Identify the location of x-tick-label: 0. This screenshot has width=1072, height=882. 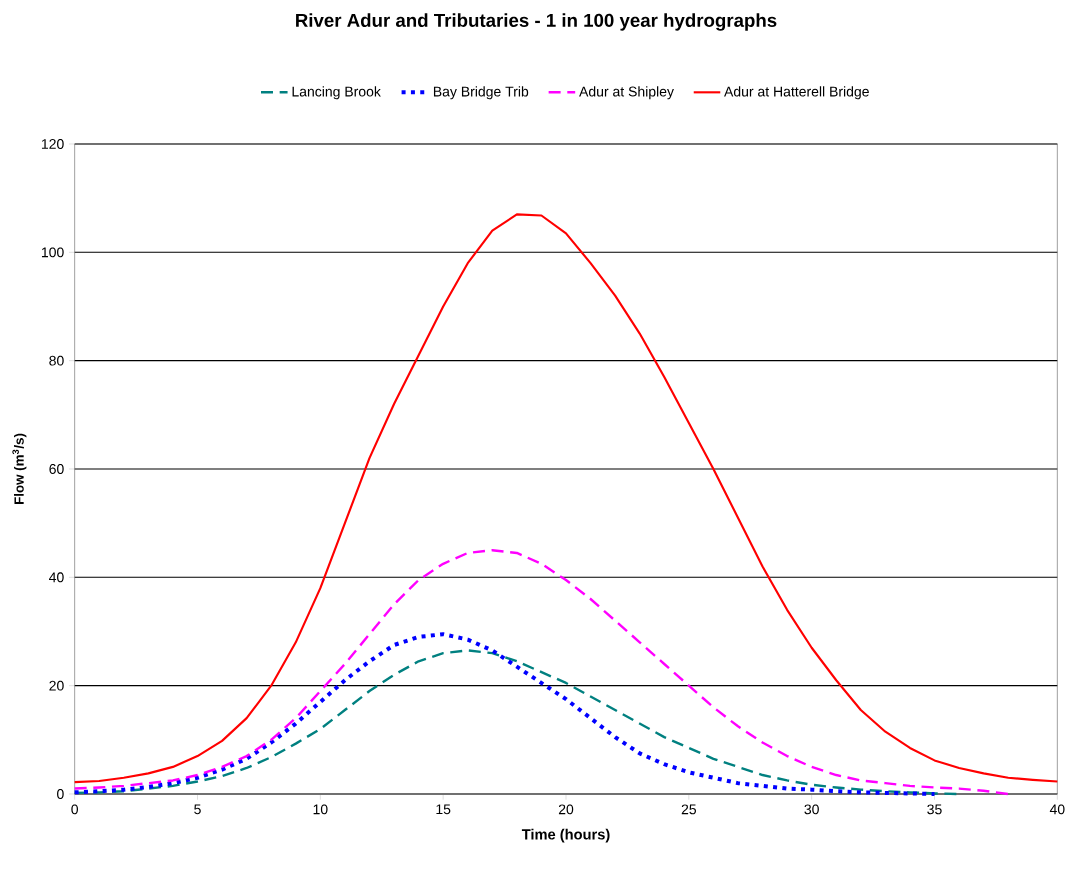
(75, 809).